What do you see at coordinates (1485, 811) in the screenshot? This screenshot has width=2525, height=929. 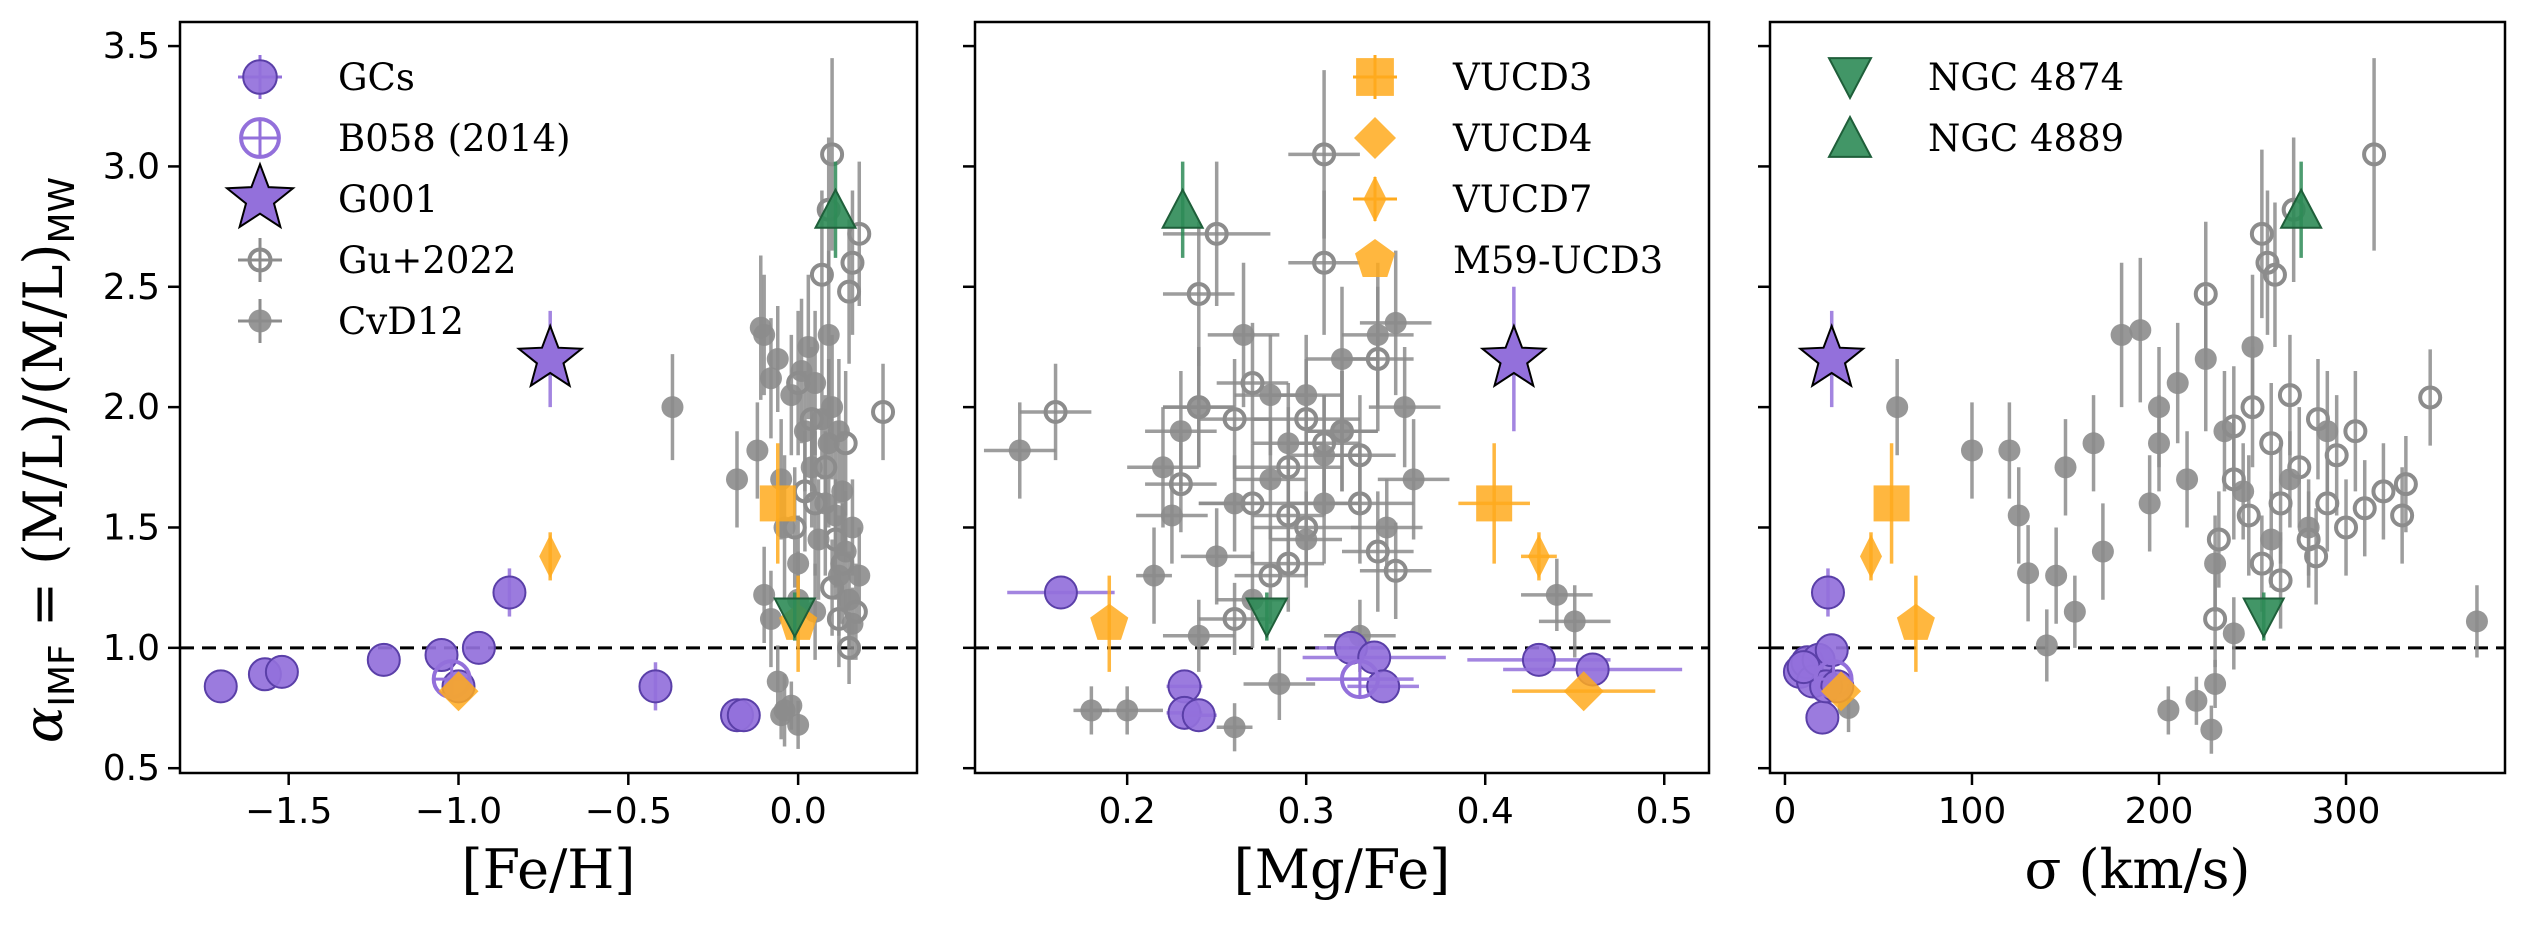 I see `x-tick-label: 0.4` at bounding box center [1485, 811].